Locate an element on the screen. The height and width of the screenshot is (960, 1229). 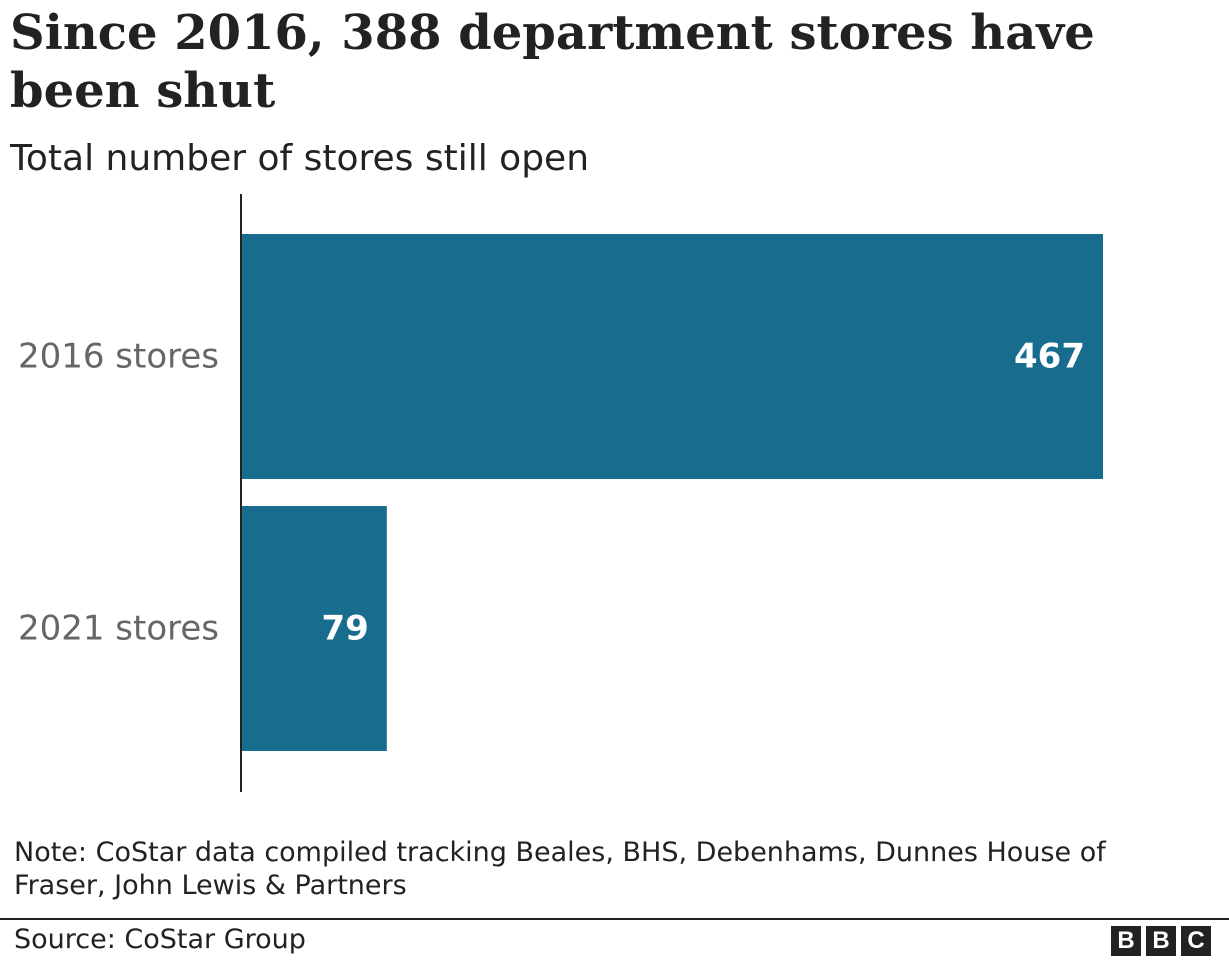
value-label: 79 is located at coordinates (344, 629).